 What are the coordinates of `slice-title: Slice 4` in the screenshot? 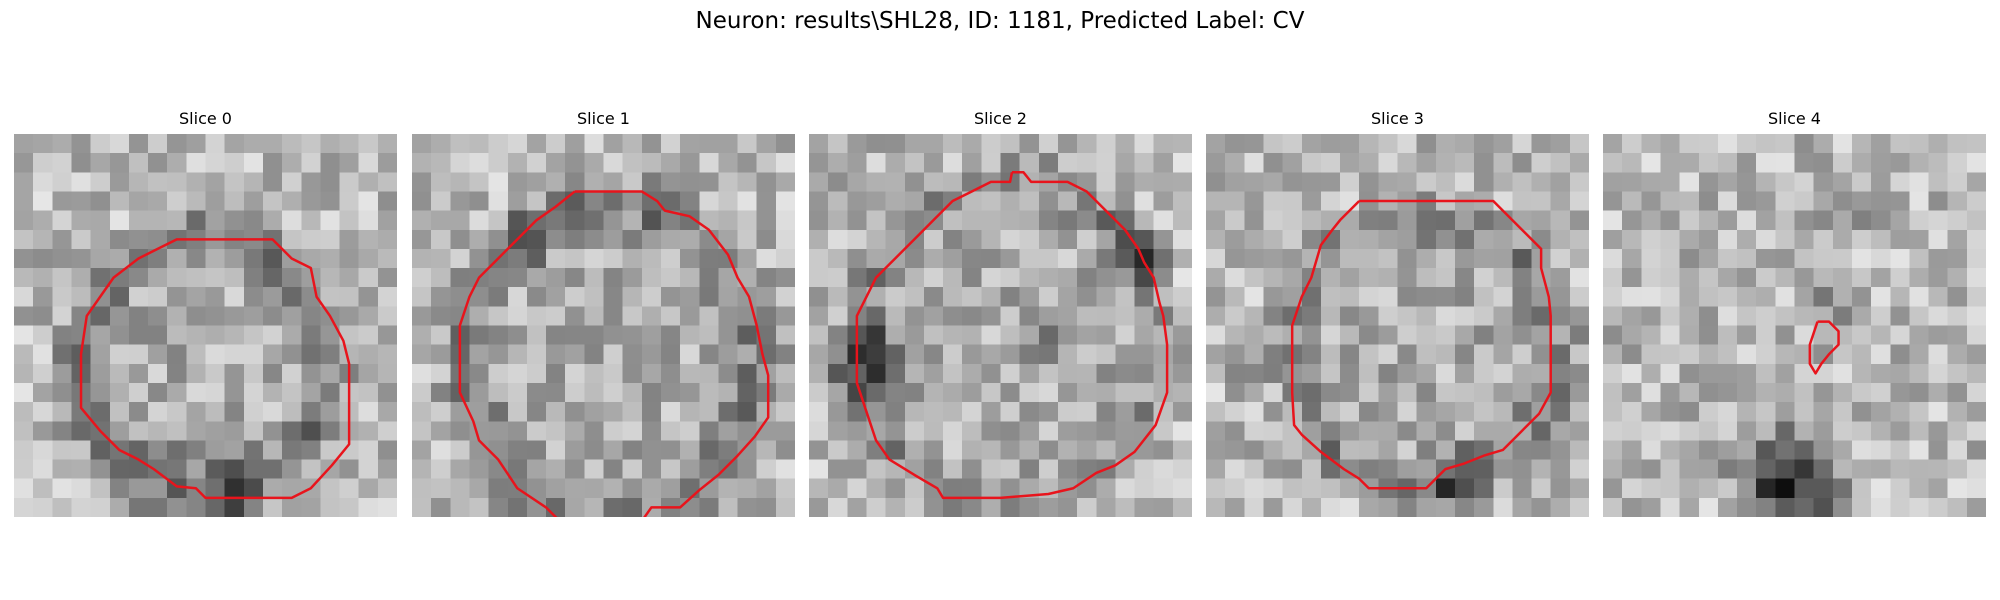 It's located at (1794, 118).